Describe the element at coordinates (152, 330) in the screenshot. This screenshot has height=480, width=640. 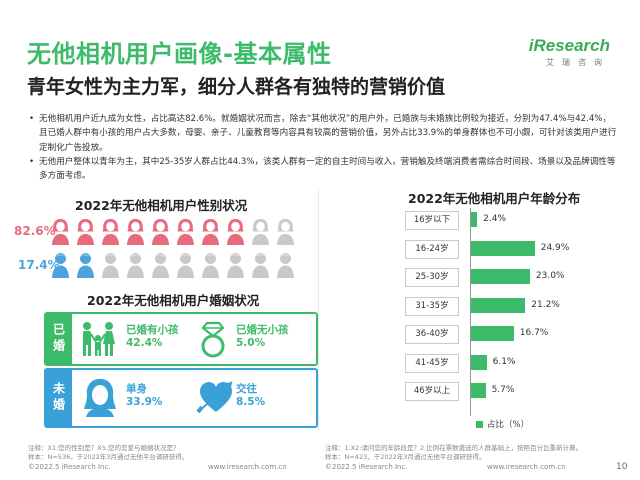
I see `married-with-kids-label: 已婚有小孩` at that location.